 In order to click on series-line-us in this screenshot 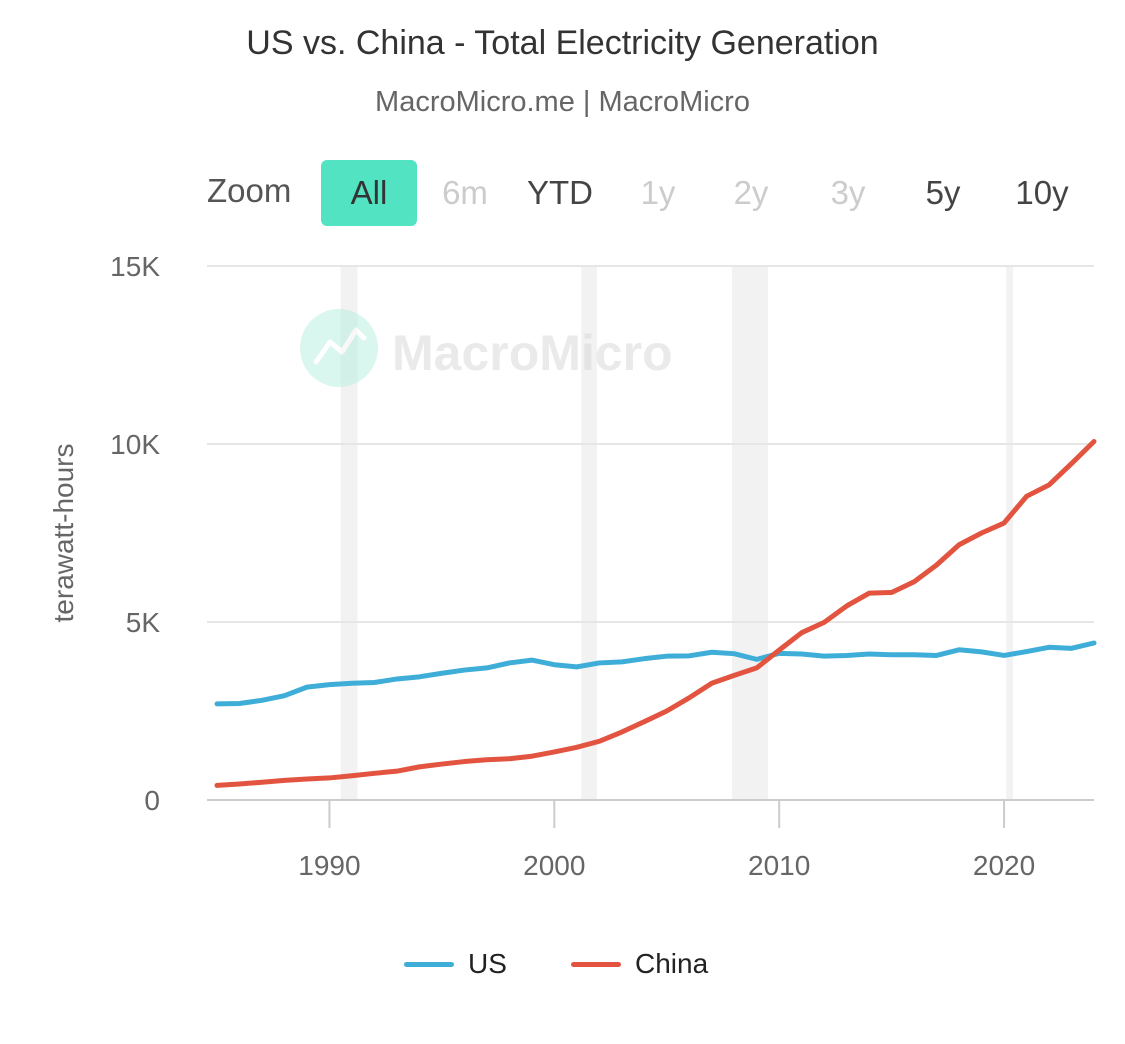, I will do `click(655, 673)`.